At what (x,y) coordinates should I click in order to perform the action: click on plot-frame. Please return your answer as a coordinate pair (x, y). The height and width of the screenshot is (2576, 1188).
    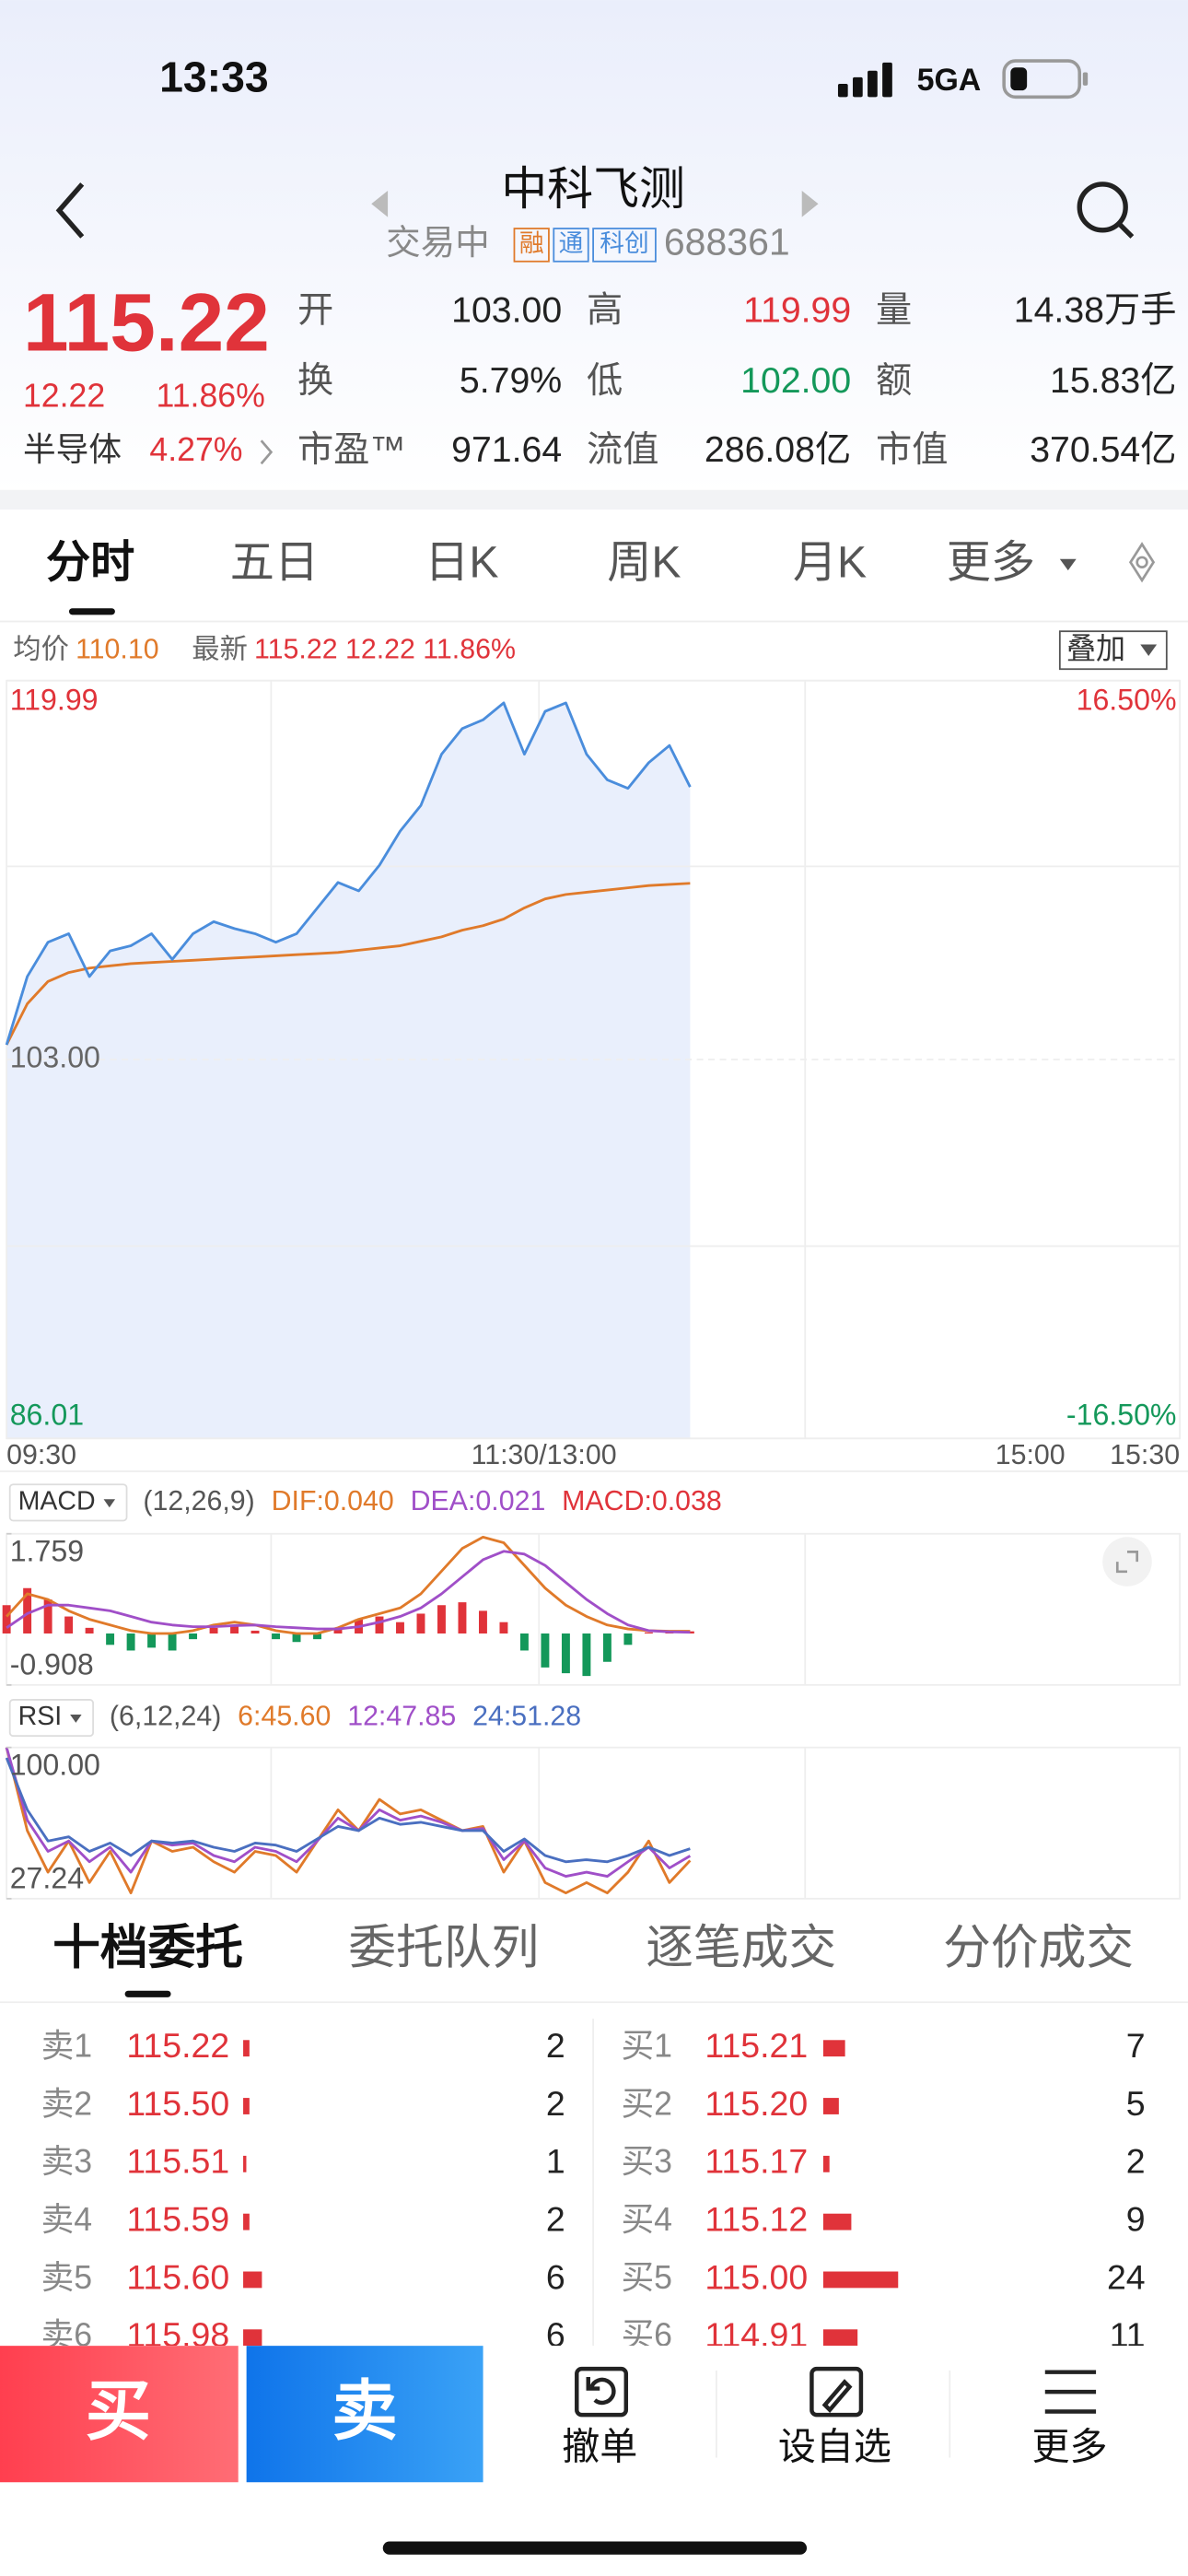
    Looking at the image, I should click on (593, 1609).